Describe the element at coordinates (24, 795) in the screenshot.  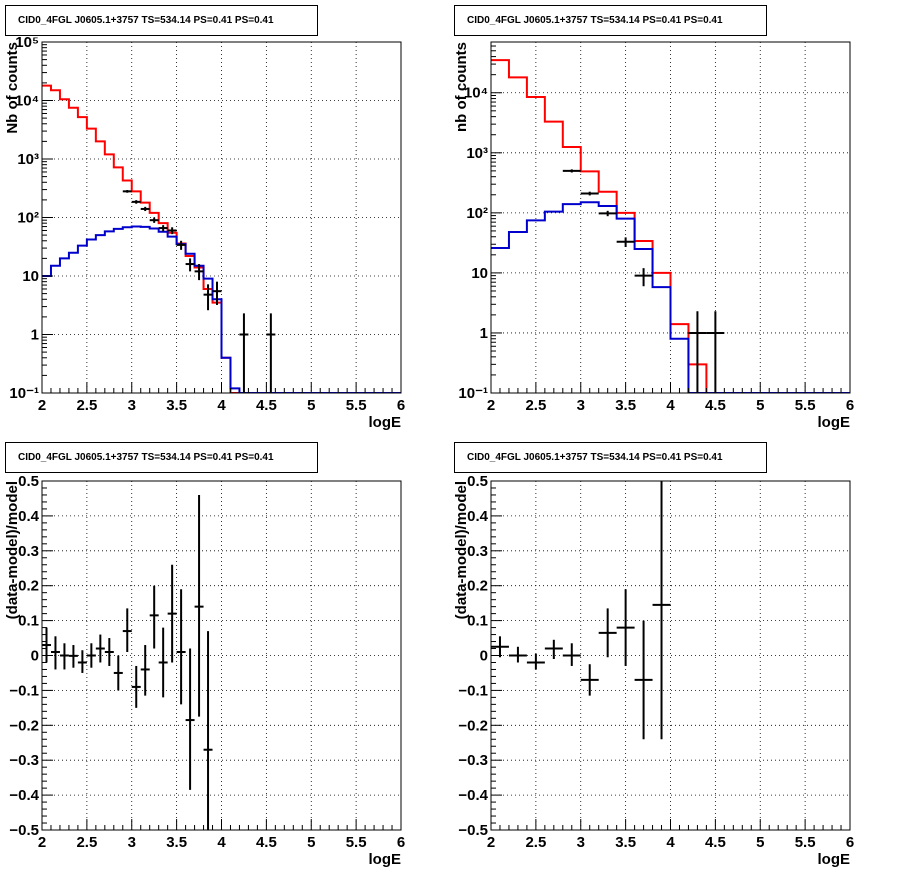
I see `y-tick-label: −0.4` at that location.